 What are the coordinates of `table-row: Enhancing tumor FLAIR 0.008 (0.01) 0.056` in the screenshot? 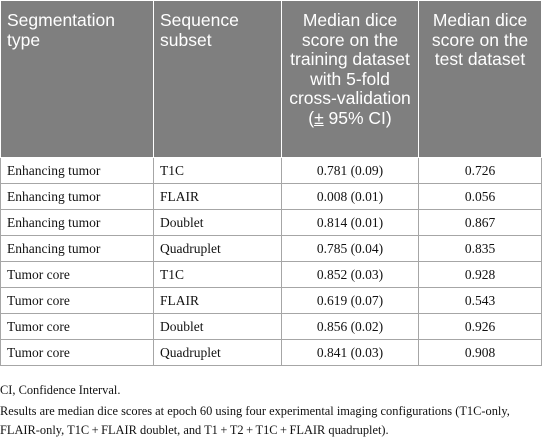 It's located at (271, 196).